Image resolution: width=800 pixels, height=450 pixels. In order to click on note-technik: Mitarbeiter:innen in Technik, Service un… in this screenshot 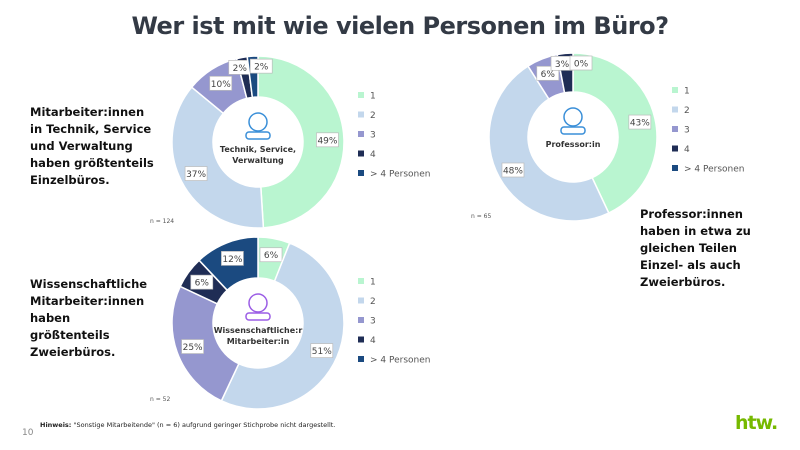, I will do `click(92, 146)`.